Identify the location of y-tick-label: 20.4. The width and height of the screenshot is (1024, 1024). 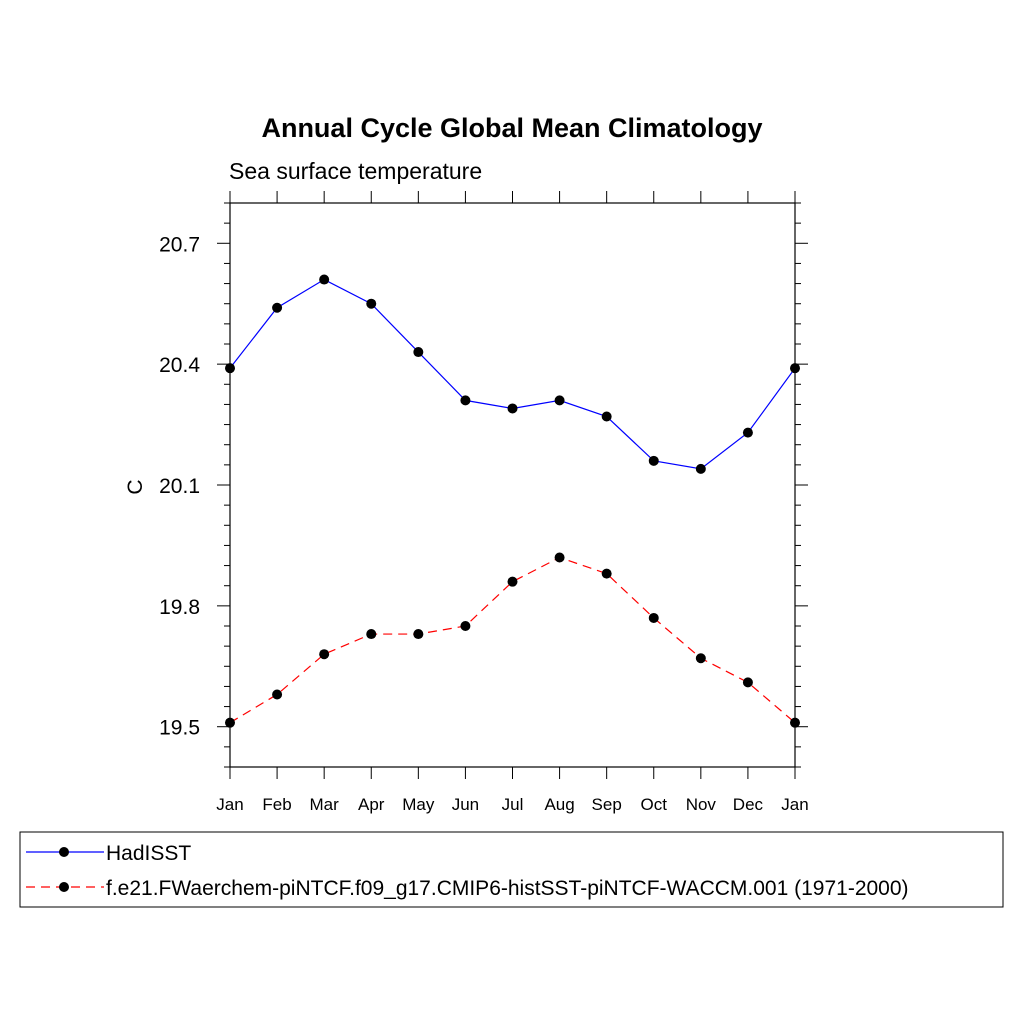
(179, 365).